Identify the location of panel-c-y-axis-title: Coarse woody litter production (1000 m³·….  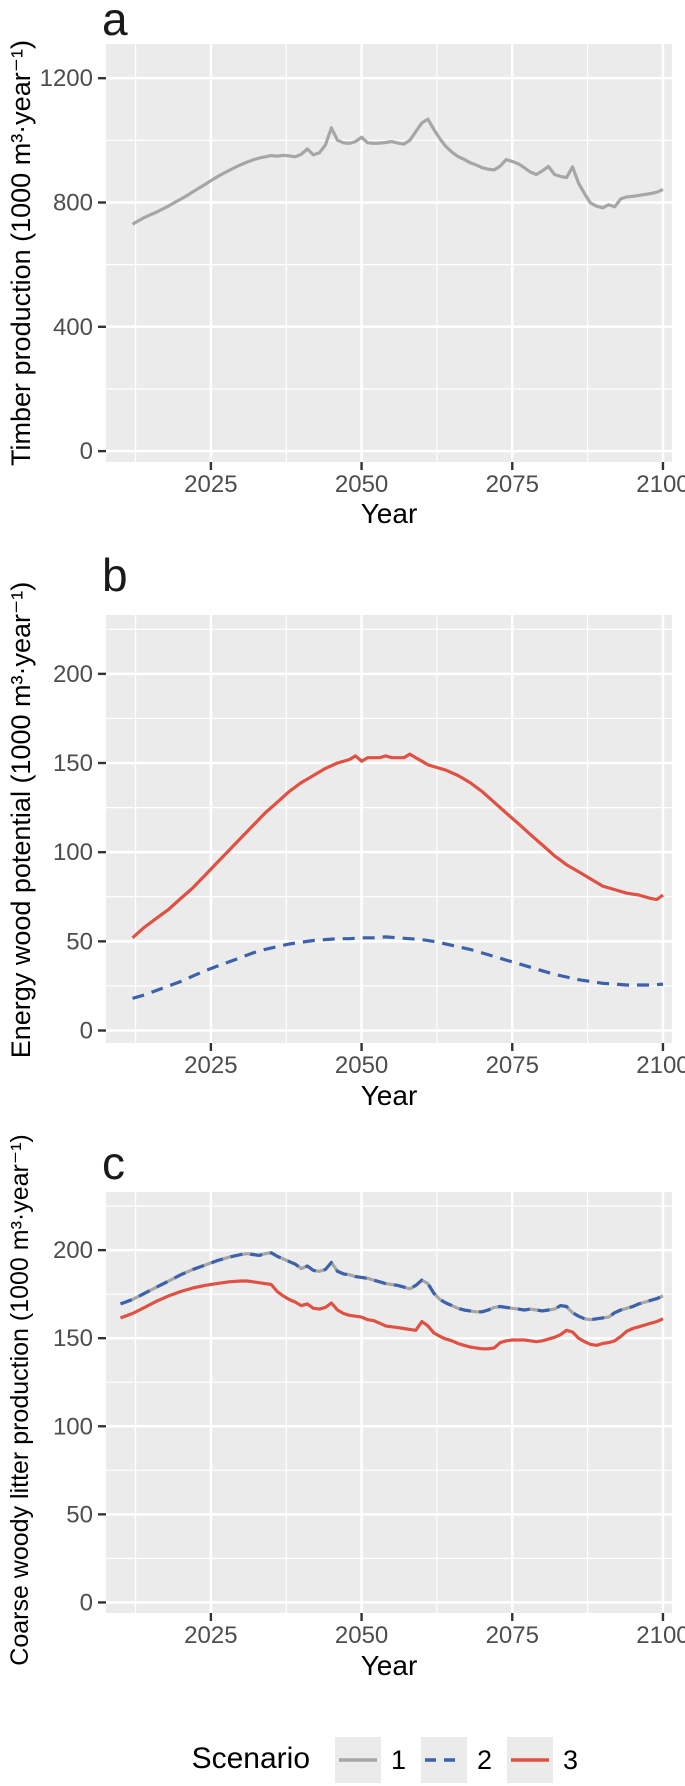
(20, 1400).